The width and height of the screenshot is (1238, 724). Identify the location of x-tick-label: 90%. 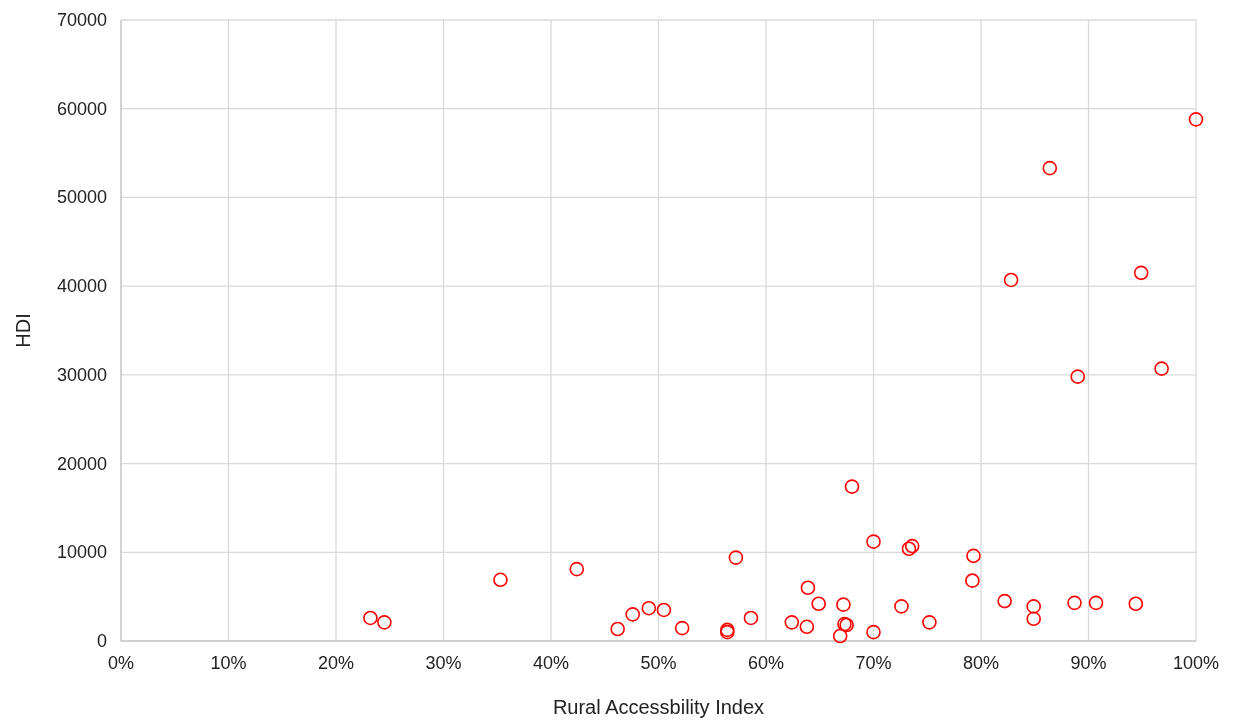
(1088, 663).